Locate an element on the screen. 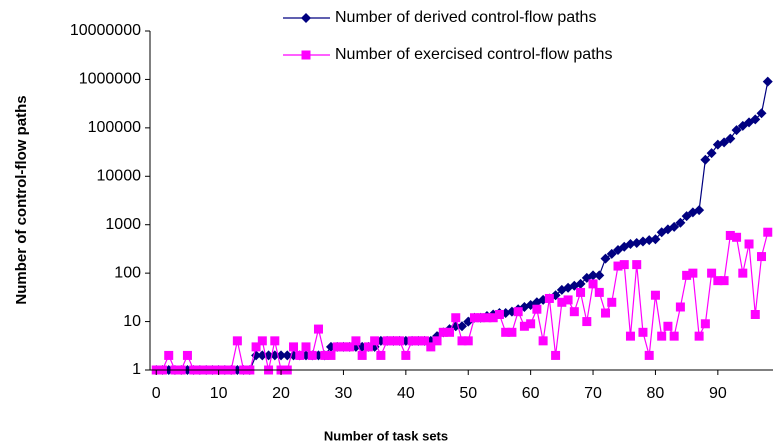 The width and height of the screenshot is (773, 447). y-tick-label: 10000 is located at coordinates (119, 176).